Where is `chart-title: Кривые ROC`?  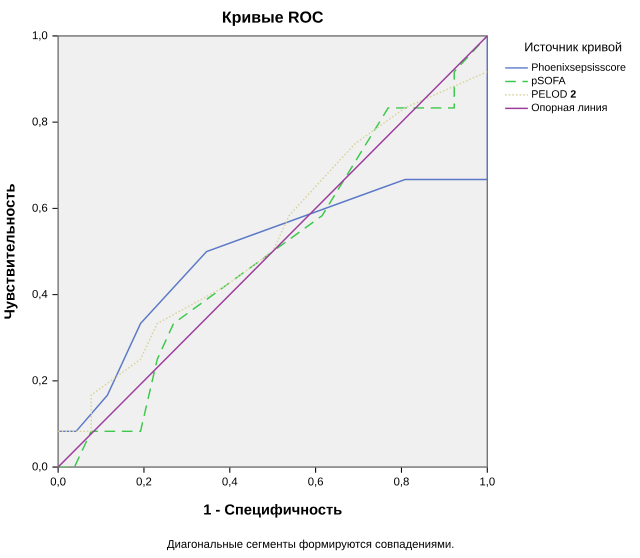
chart-title: Кривые ROC is located at coordinates (273, 18).